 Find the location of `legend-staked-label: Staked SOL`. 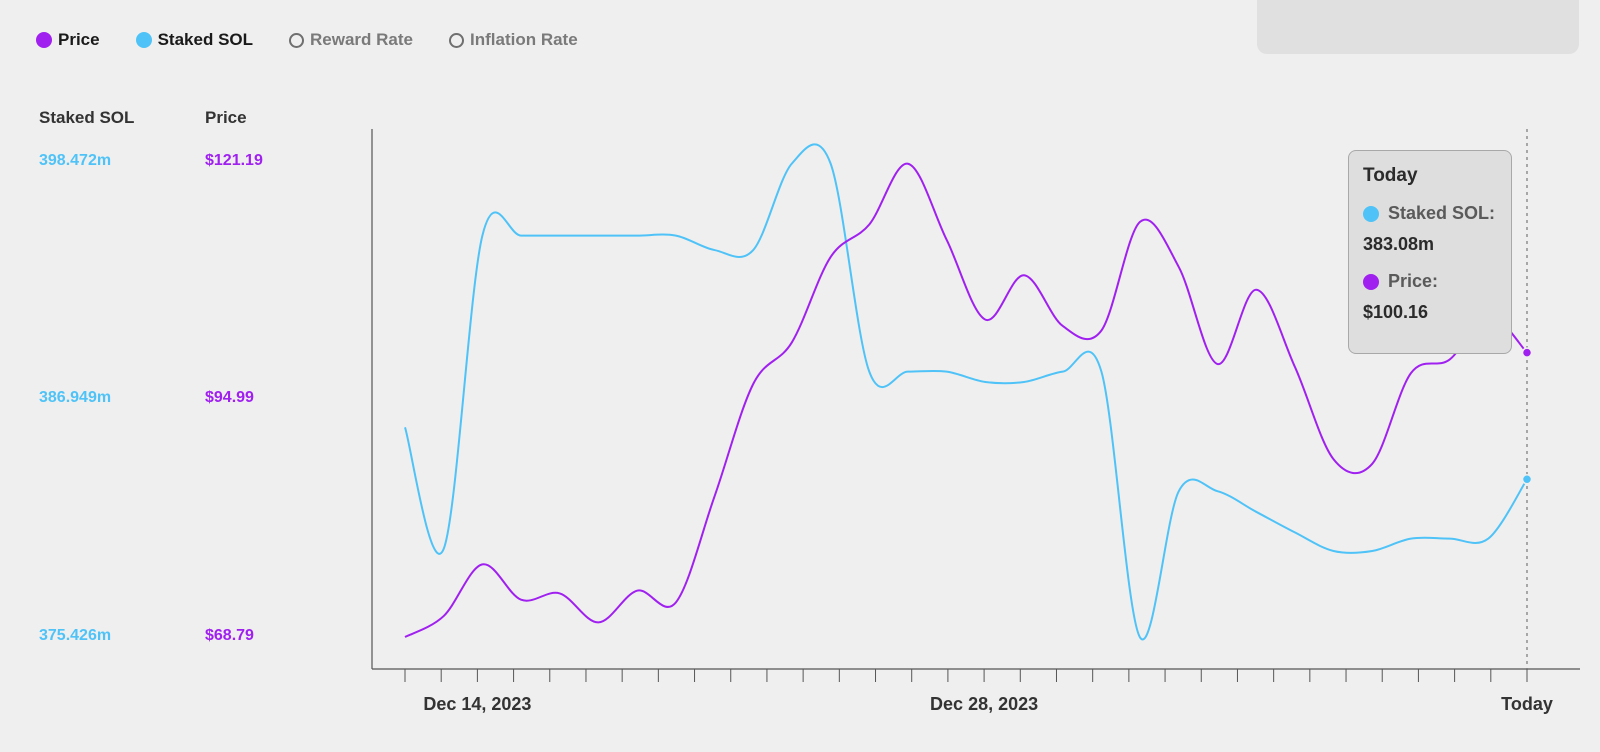

legend-staked-label: Staked SOL is located at coordinates (205, 39).